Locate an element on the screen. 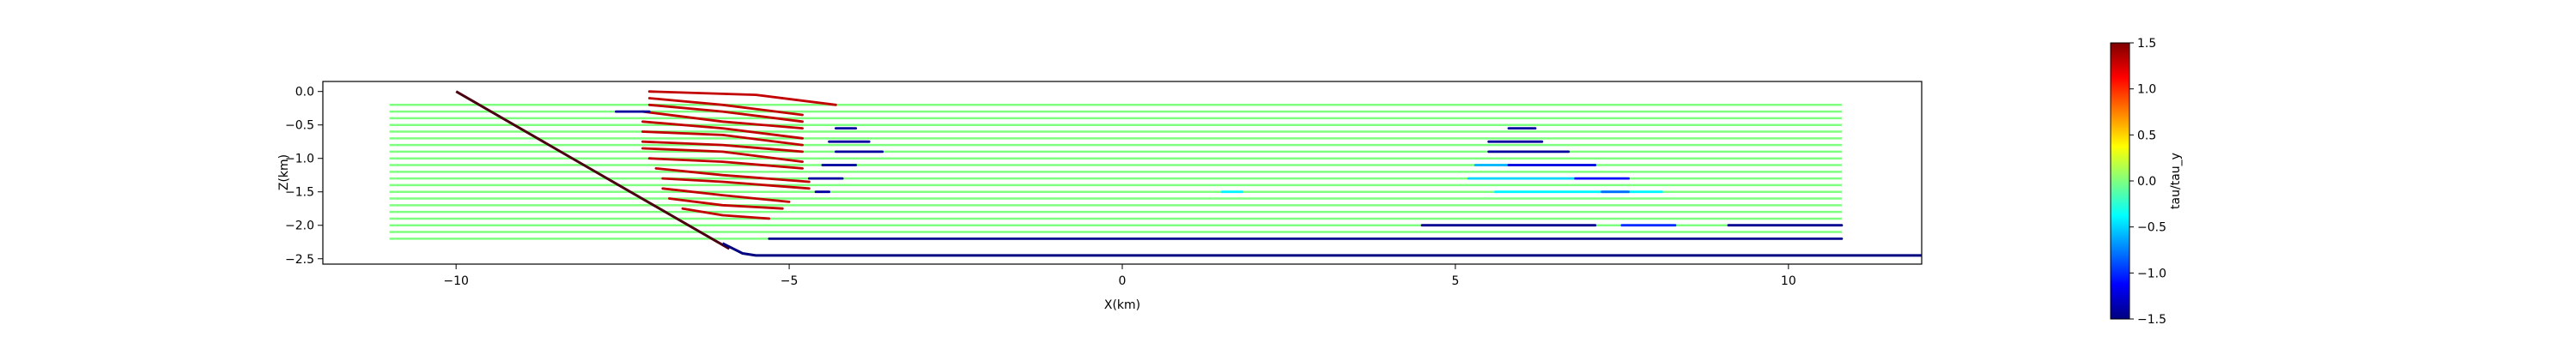 The image size is (2576, 343). colorbar-tick-label: 1.5 is located at coordinates (2146, 44).